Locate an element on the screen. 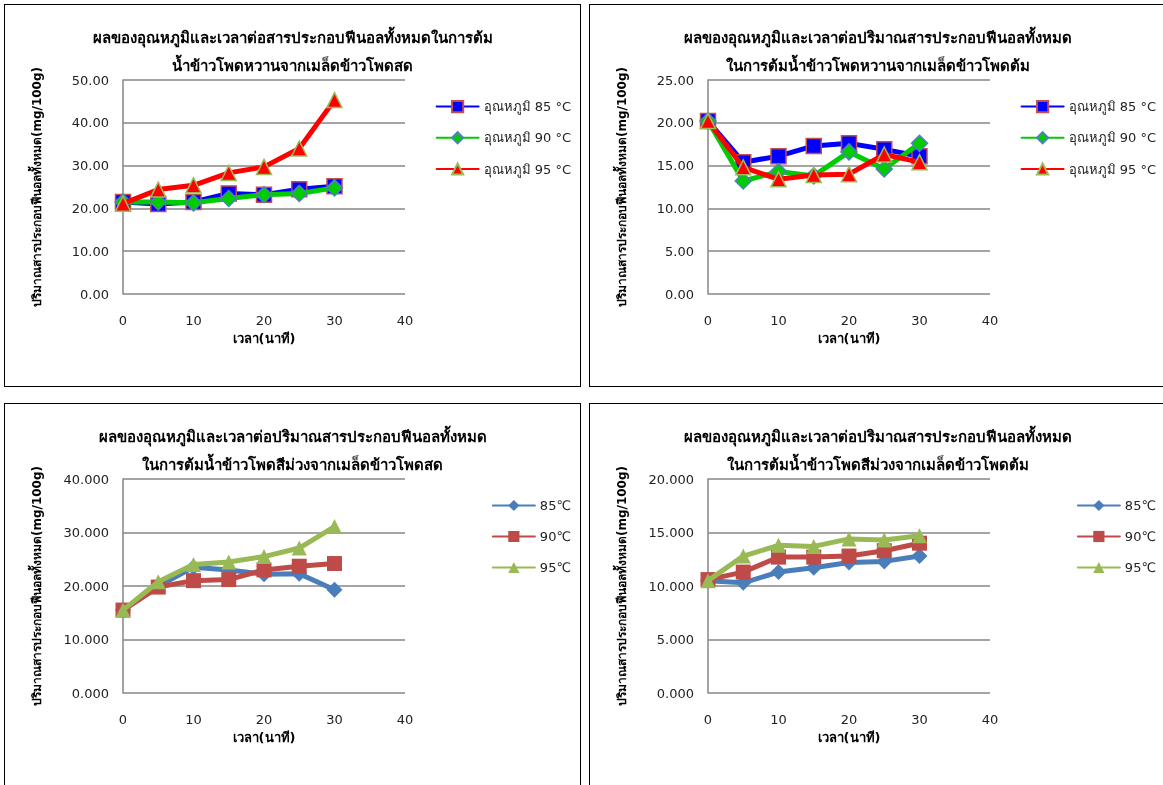 The image size is (1163, 785). chart-title: ผลของอุณหภูมิและเวลาต่อสารประกอบฟีนอลทั้งหมดในการต้ม น้ำข้าวโพดหวานจากเมล็ดข้าวโพดสด is located at coordinates (292, 50).